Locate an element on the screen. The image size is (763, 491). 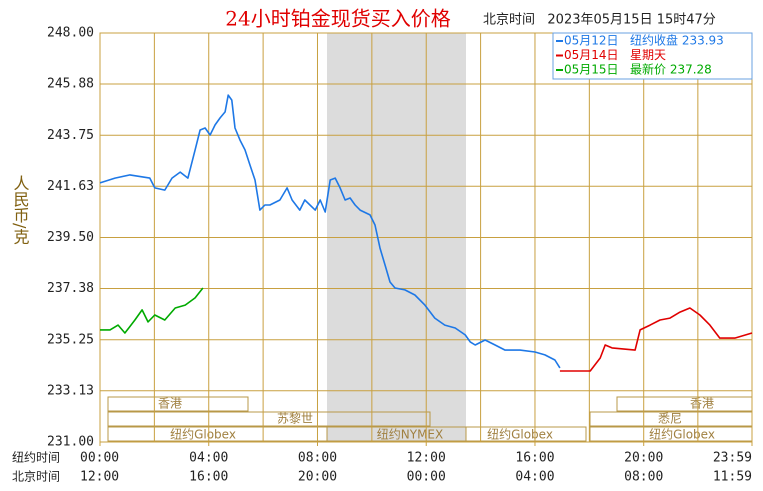
y-tick-label: 233.13 is located at coordinates (70, 390).